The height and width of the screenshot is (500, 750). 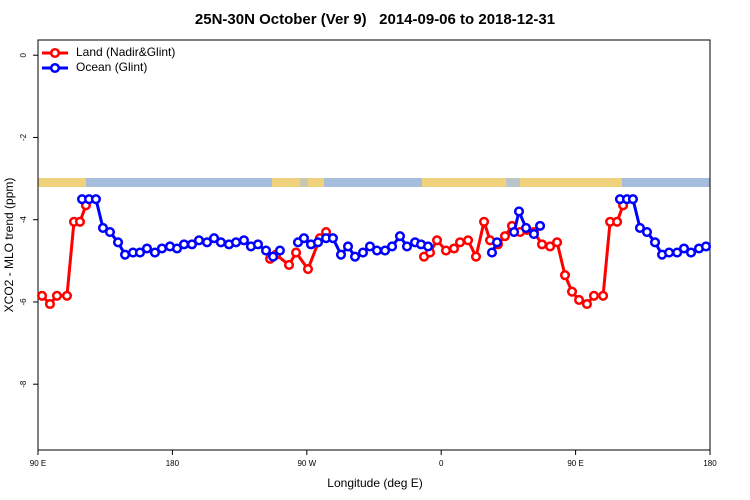 I want to click on legend-label: Ocean (Glint), so click(x=111, y=67).